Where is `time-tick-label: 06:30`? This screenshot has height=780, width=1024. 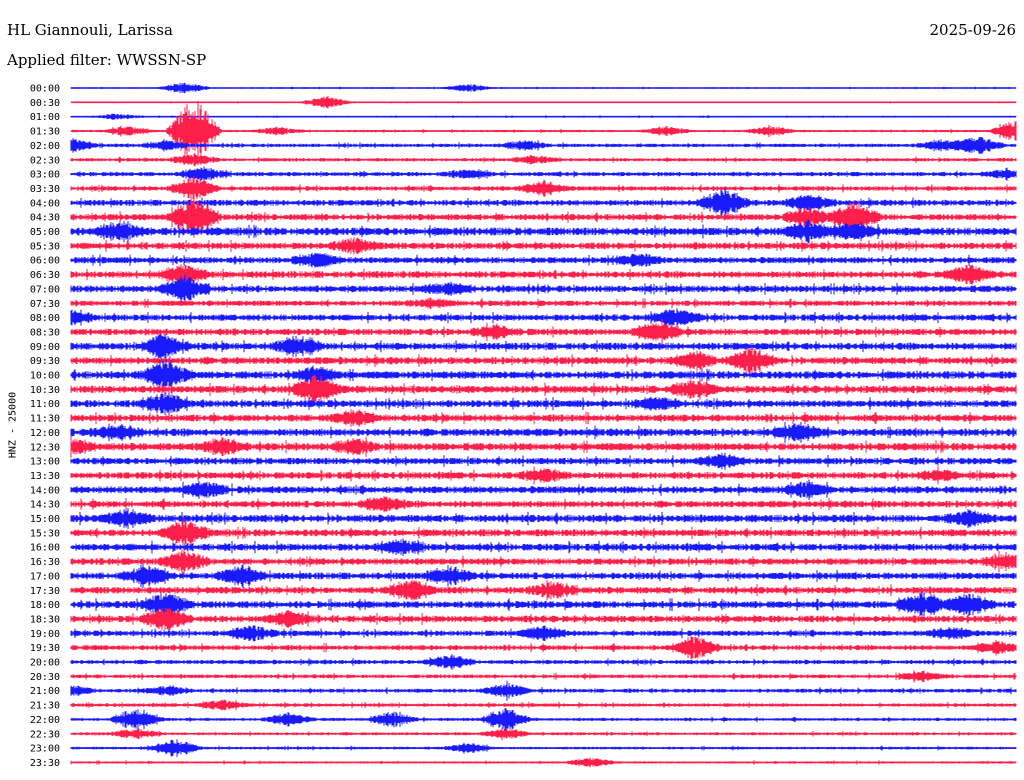 time-tick-label: 06:30 is located at coordinates (45, 275).